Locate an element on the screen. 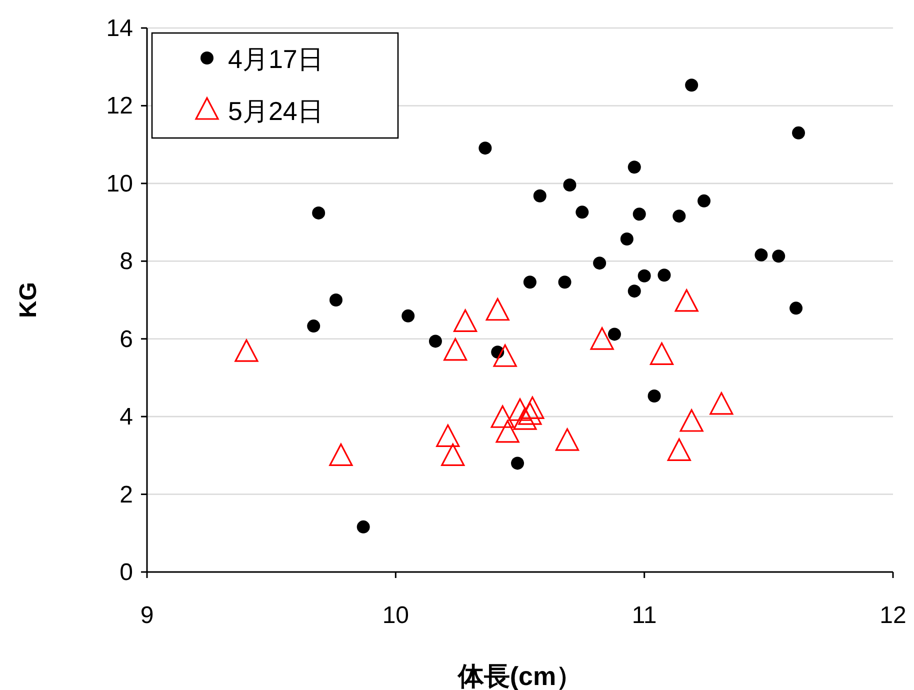 This screenshot has width=914, height=690. legend-label: 4月17日 is located at coordinates (276, 59).